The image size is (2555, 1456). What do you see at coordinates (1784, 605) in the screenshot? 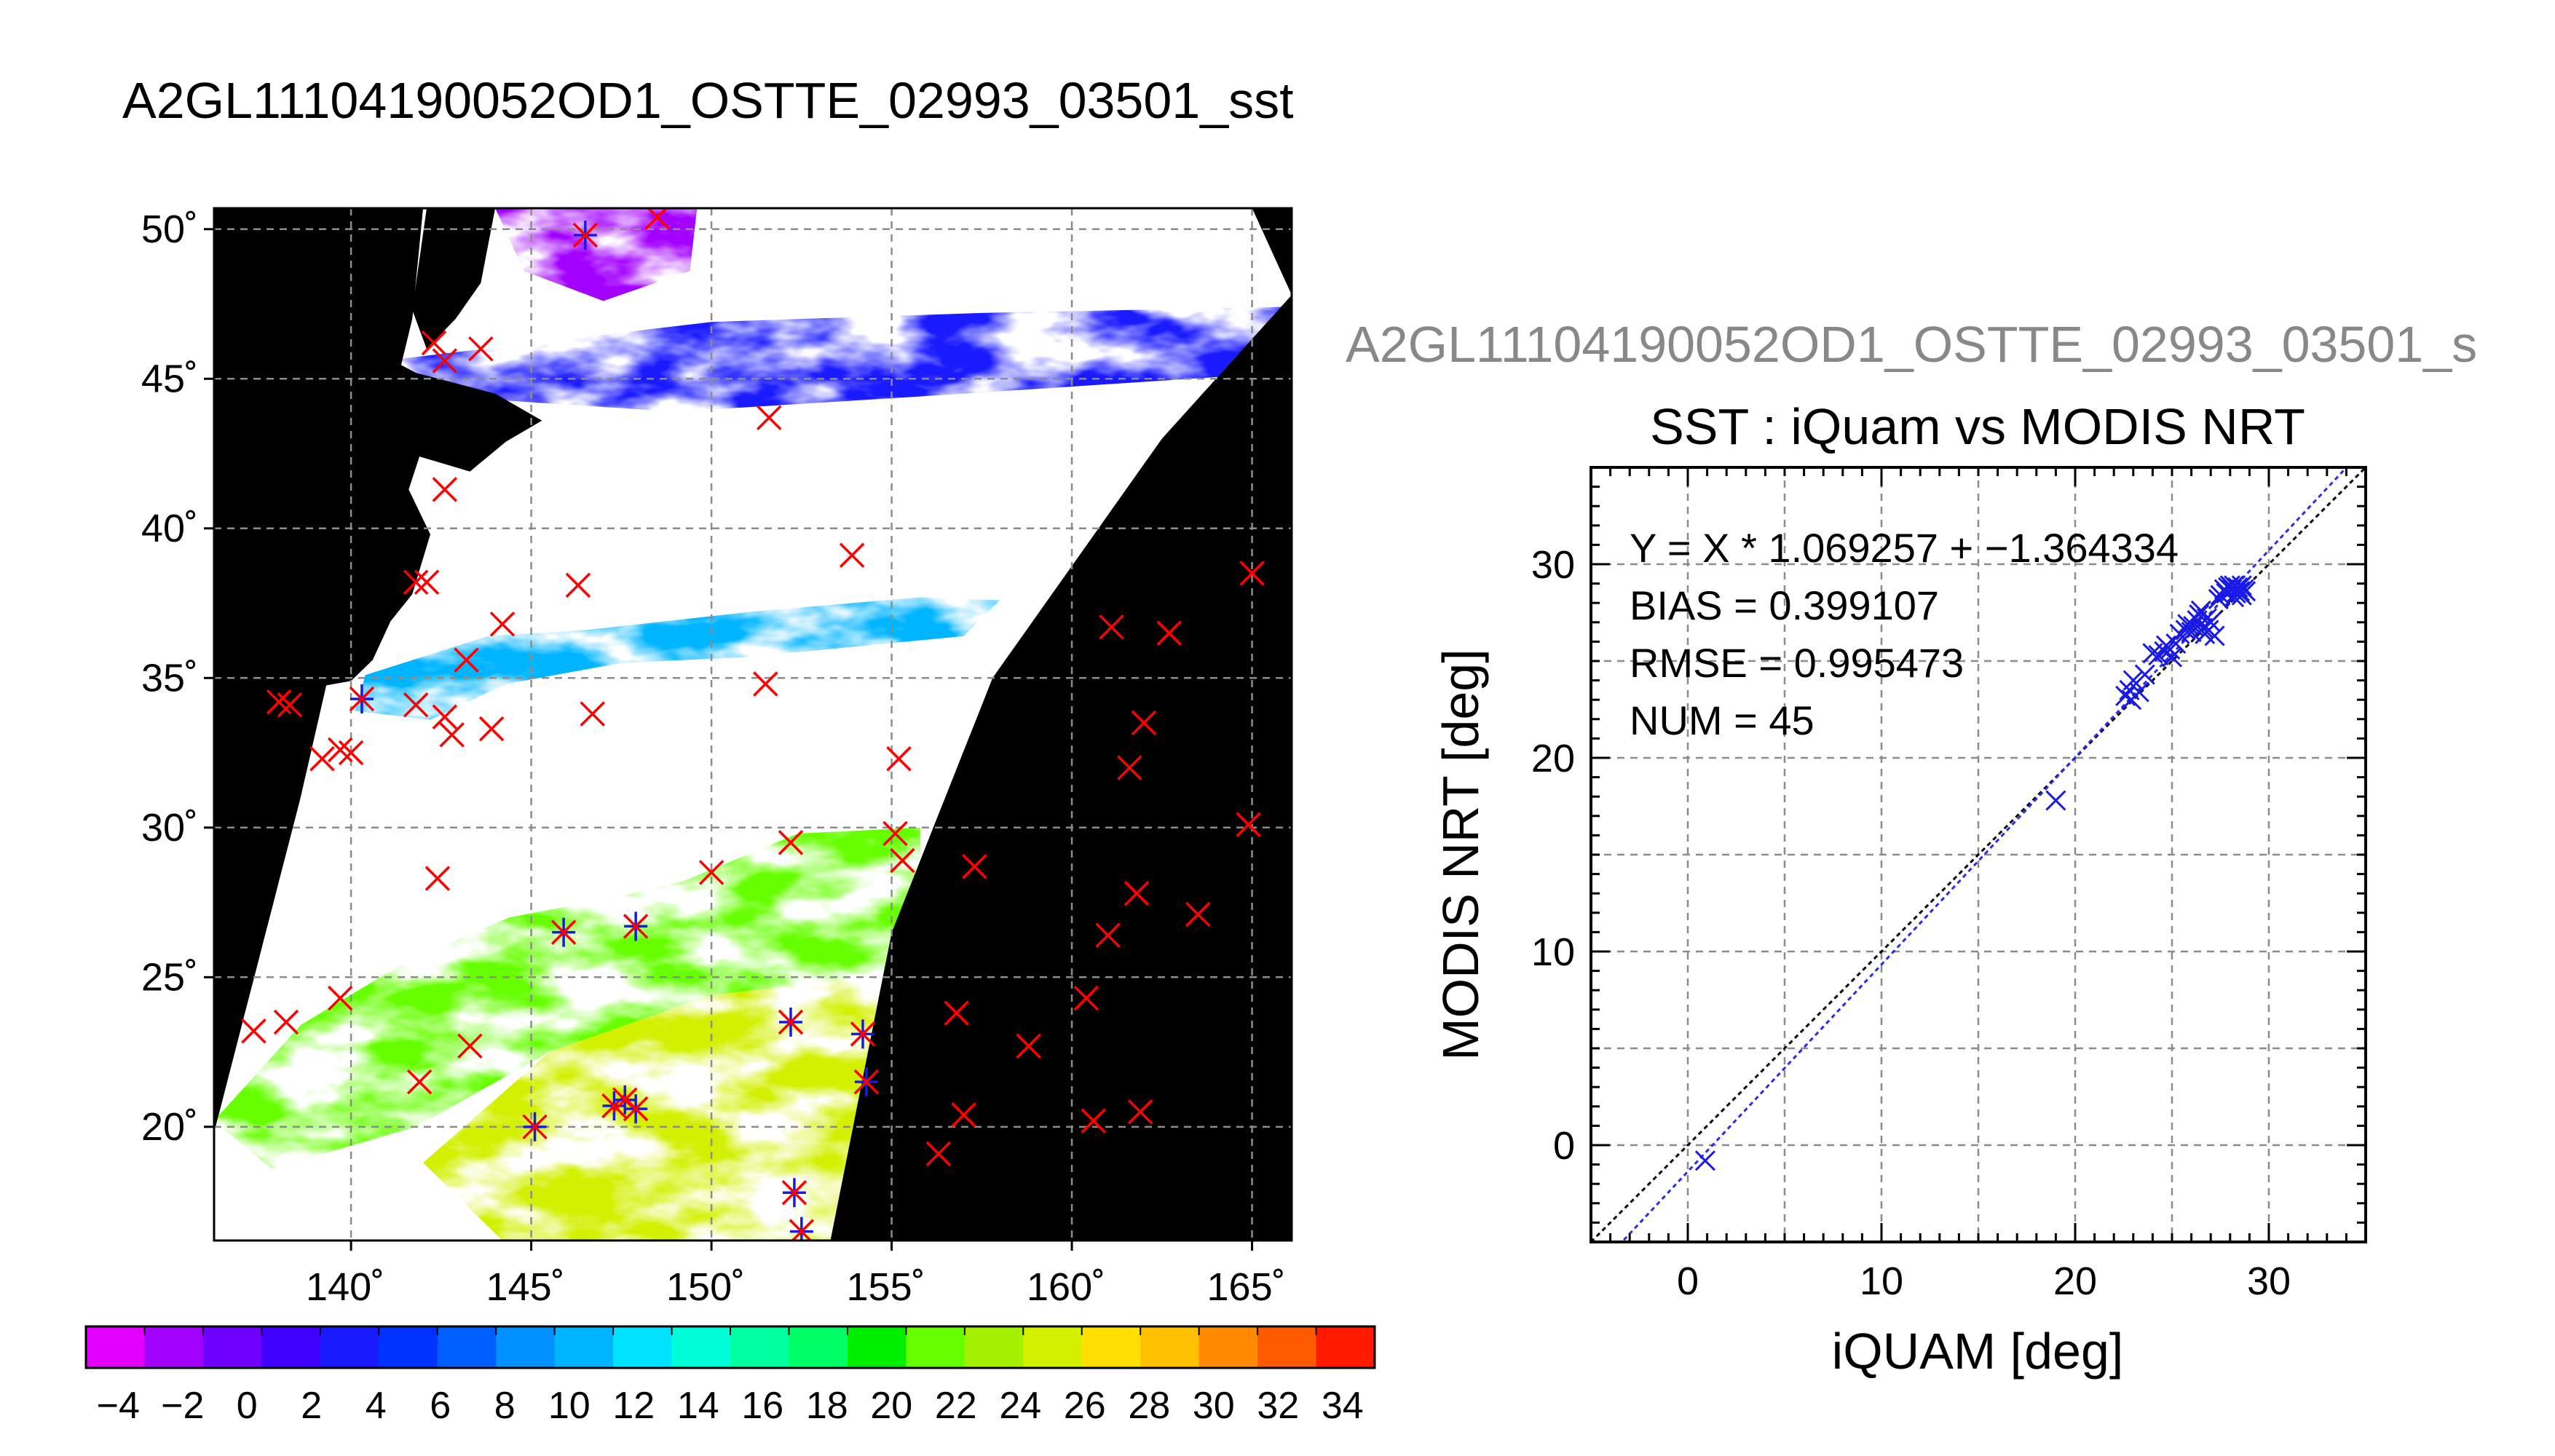
I see `stats-bias: BIAS = 0.399107` at bounding box center [1784, 605].